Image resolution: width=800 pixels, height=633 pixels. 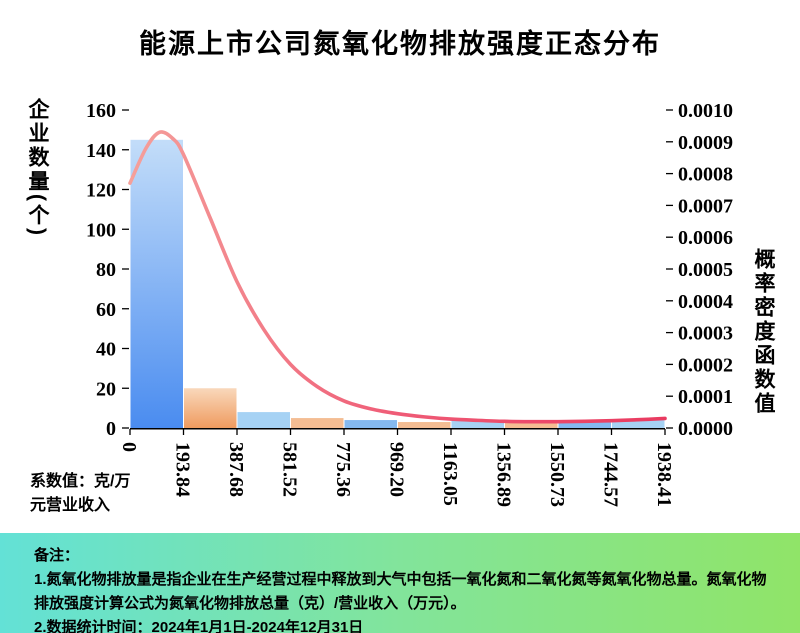 I want to click on x-axis-tick-label: 581.52, so click(x=290, y=469).